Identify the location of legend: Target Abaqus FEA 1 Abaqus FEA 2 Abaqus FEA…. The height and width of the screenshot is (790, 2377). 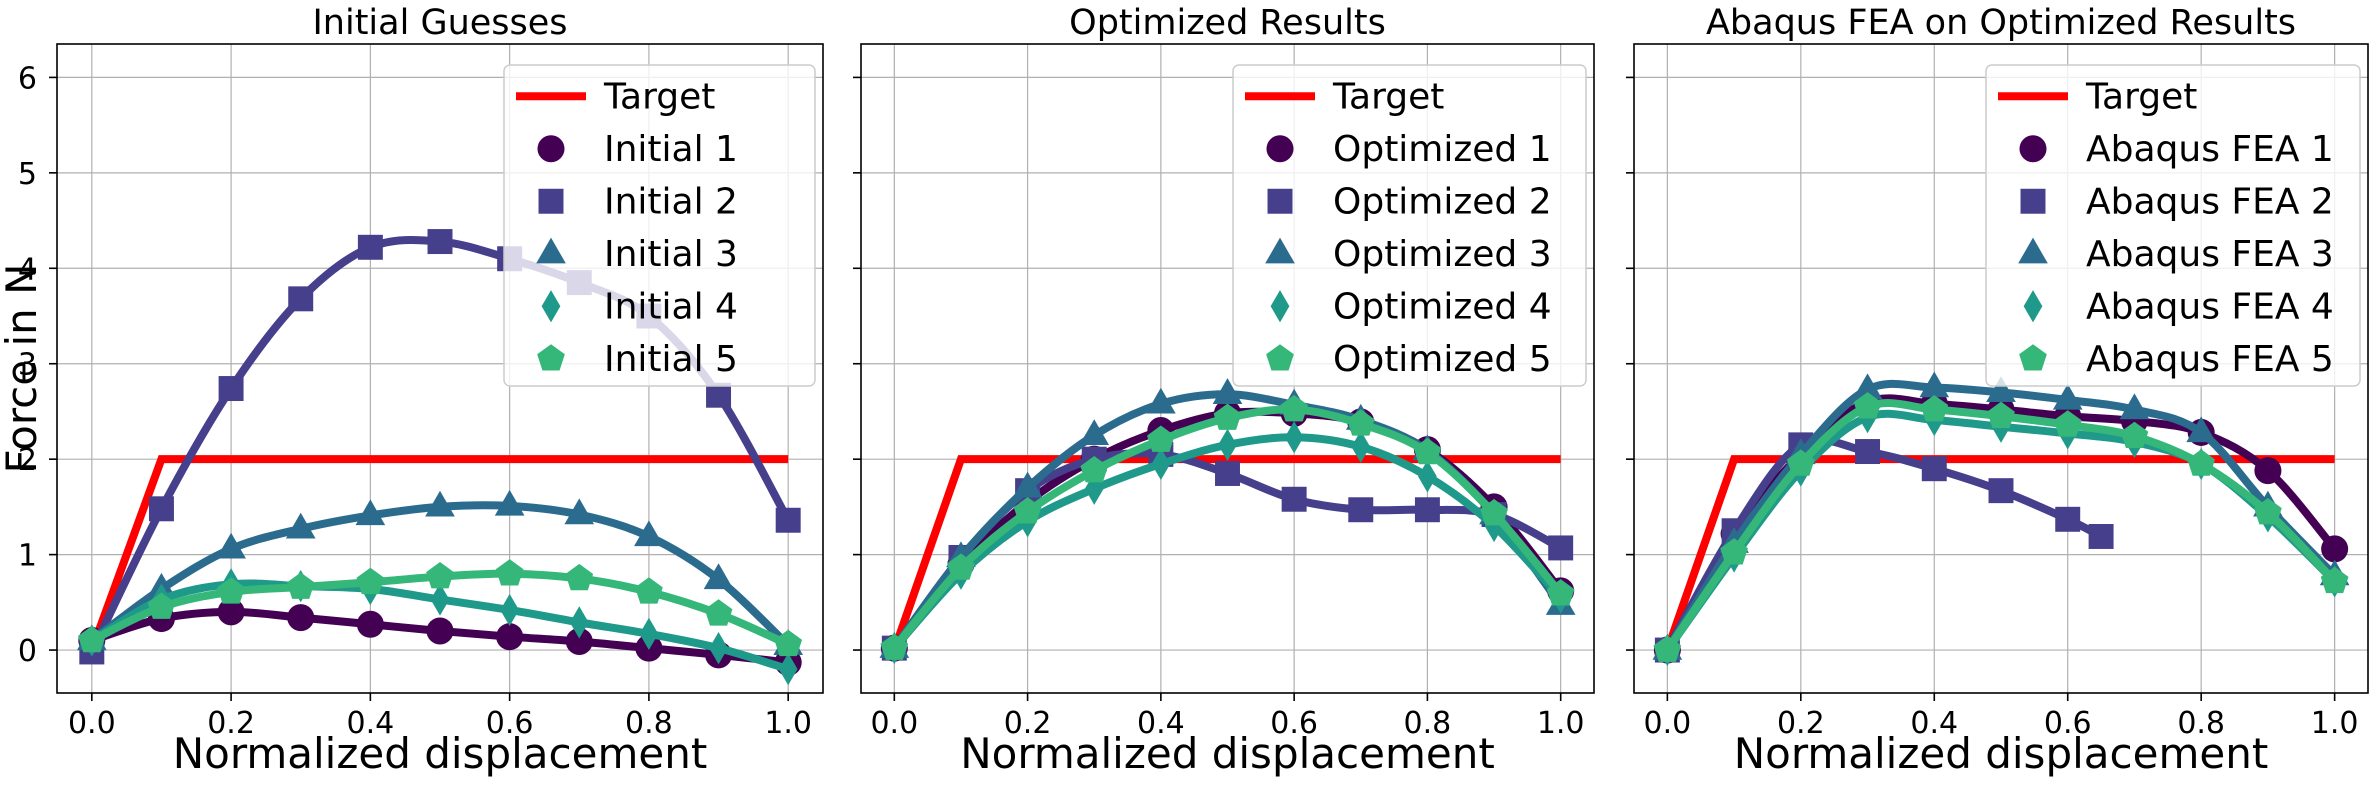
(2173, 225).